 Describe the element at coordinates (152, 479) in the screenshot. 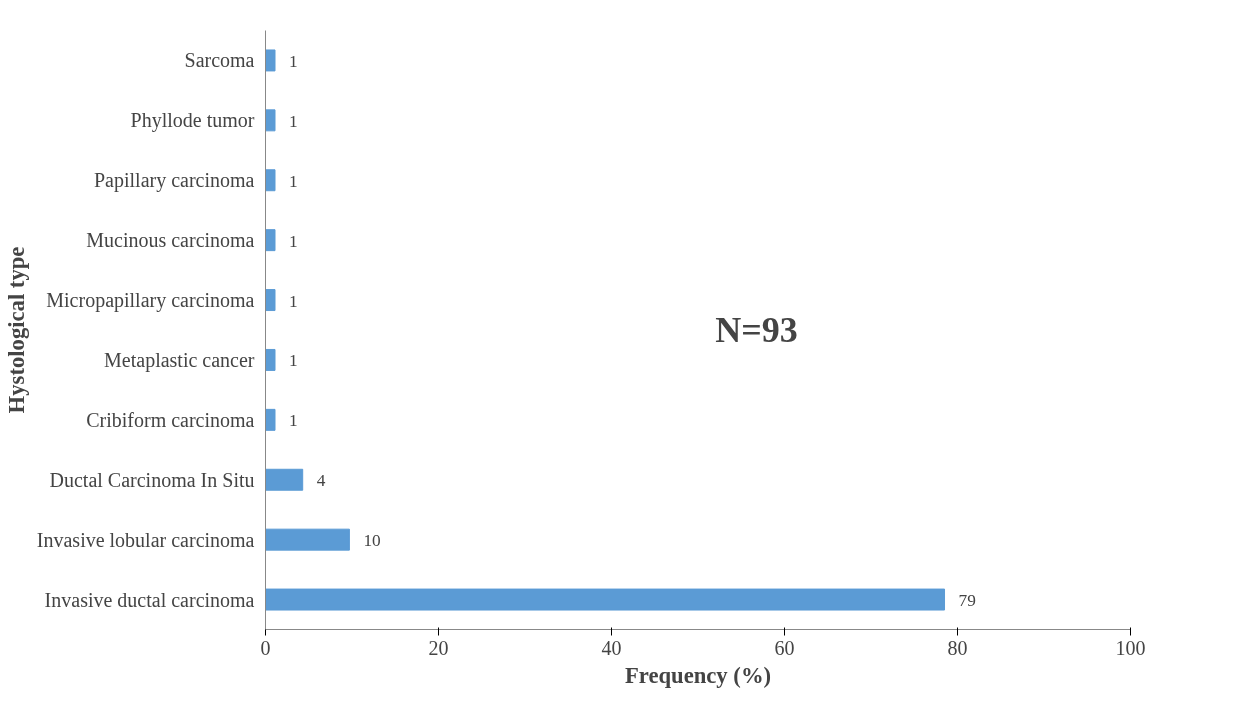

I see `y-tick-label: Ductal Carcinoma In Situ` at that location.